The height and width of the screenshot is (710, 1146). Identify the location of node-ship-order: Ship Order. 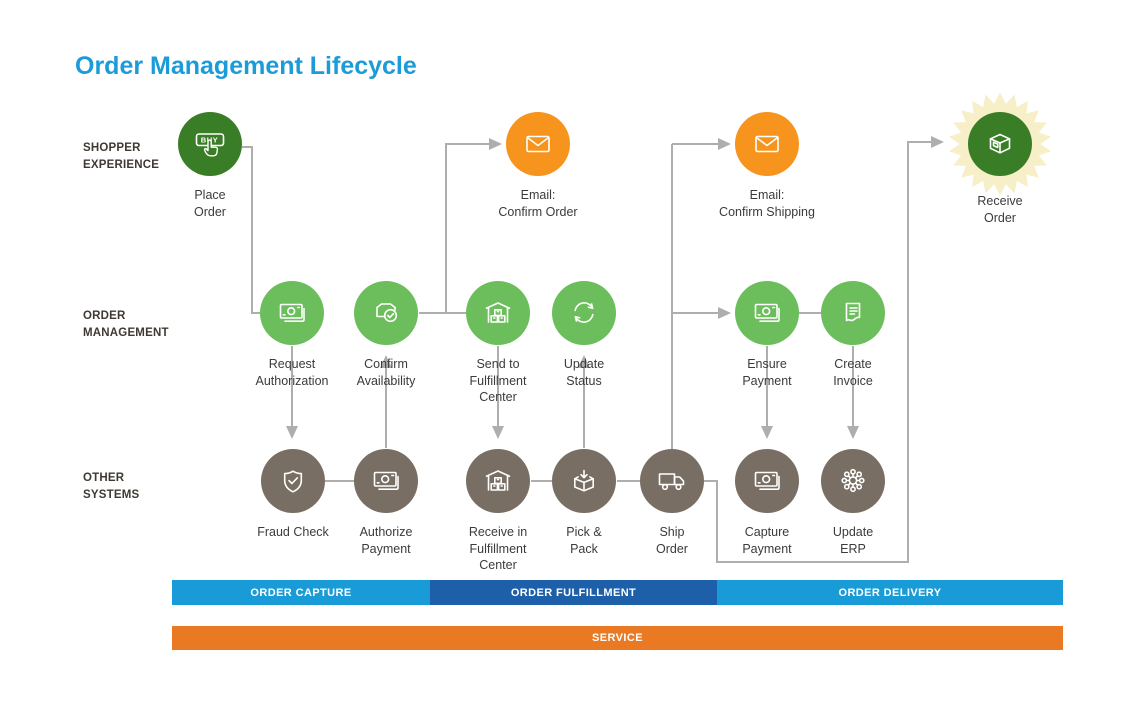
(672, 503).